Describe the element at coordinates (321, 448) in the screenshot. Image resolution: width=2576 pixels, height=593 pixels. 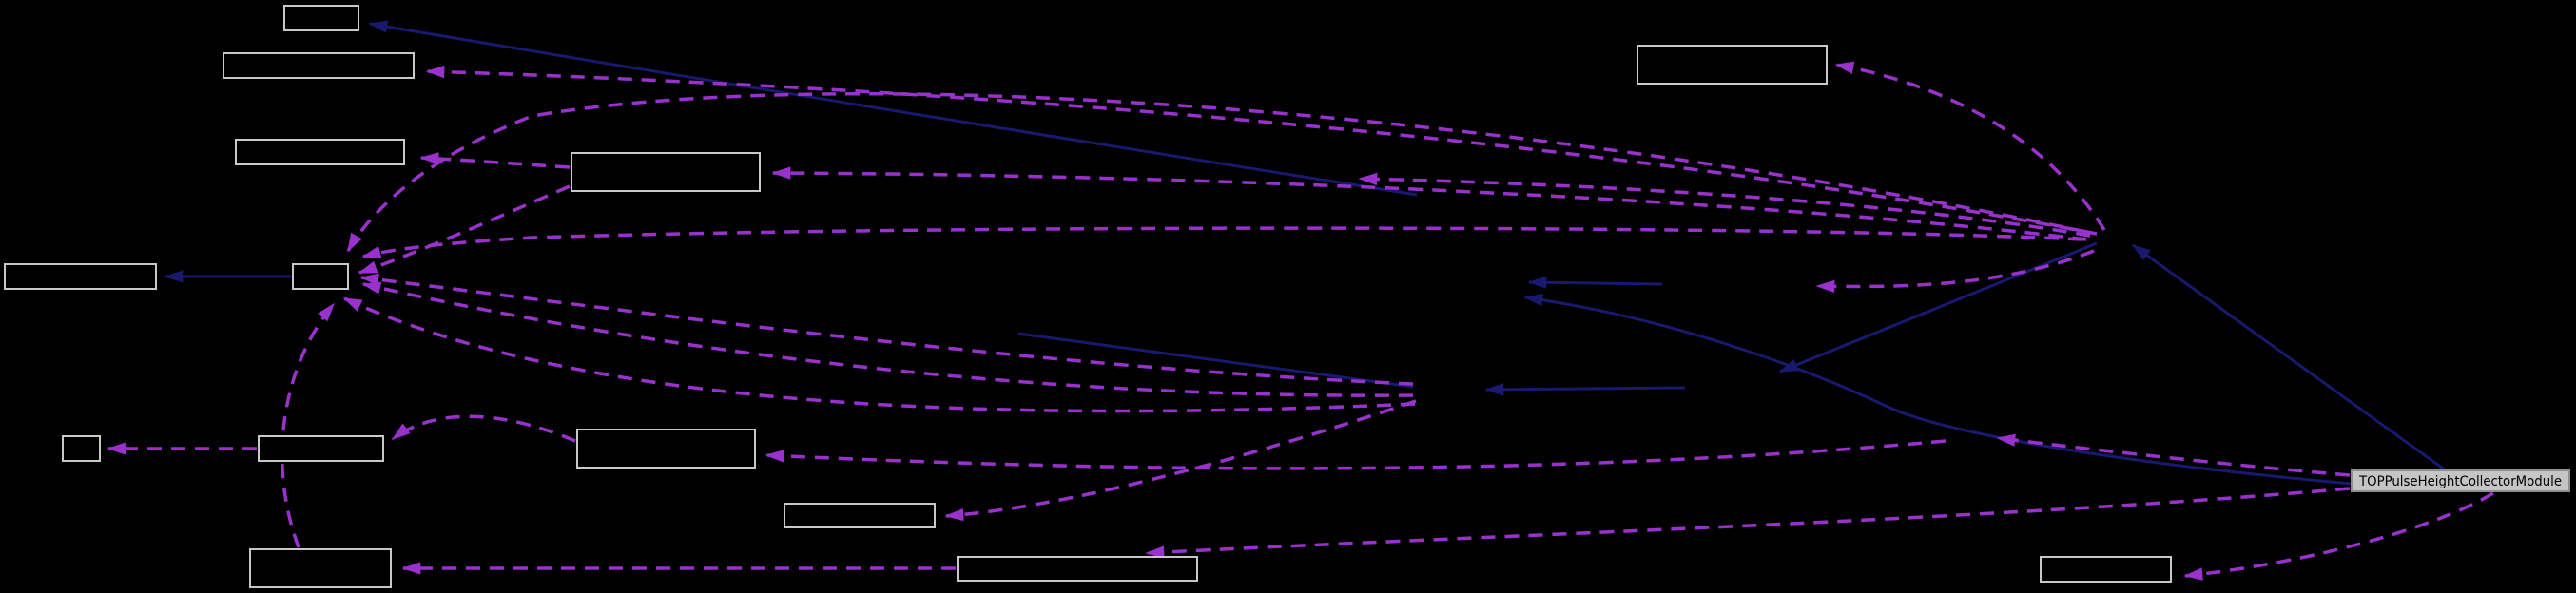
I see `graph-node-n9` at that location.